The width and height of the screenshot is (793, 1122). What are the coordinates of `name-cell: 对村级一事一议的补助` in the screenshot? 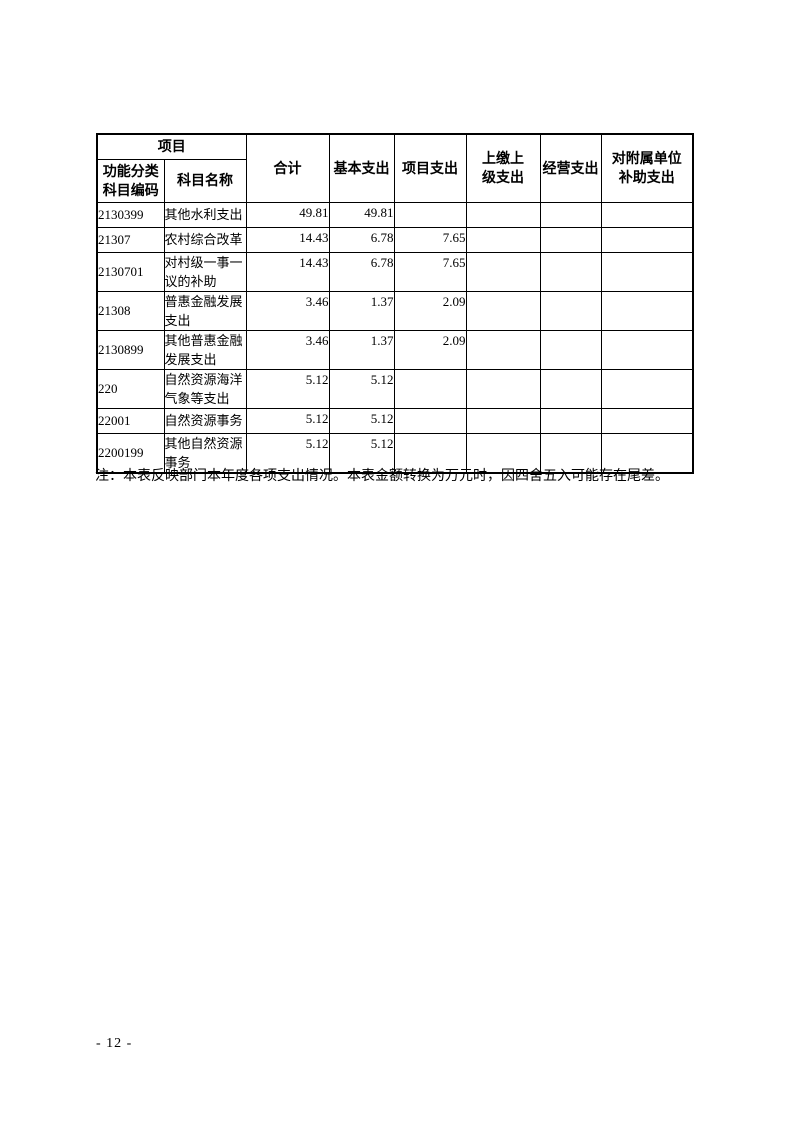 It's located at (205, 271).